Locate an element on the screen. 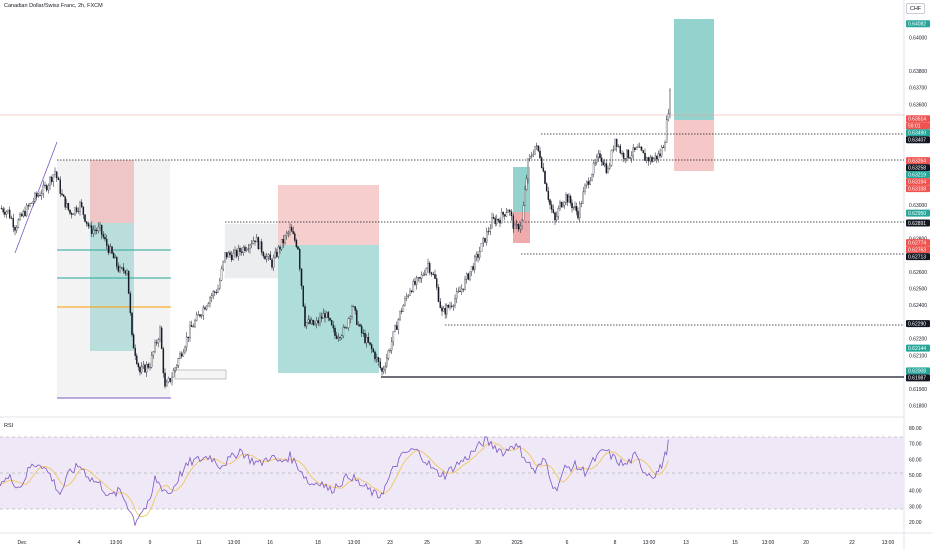 Image resolution: width=932 pixels, height=550 pixels. price-badge-label: 0.63490 is located at coordinates (917, 134).